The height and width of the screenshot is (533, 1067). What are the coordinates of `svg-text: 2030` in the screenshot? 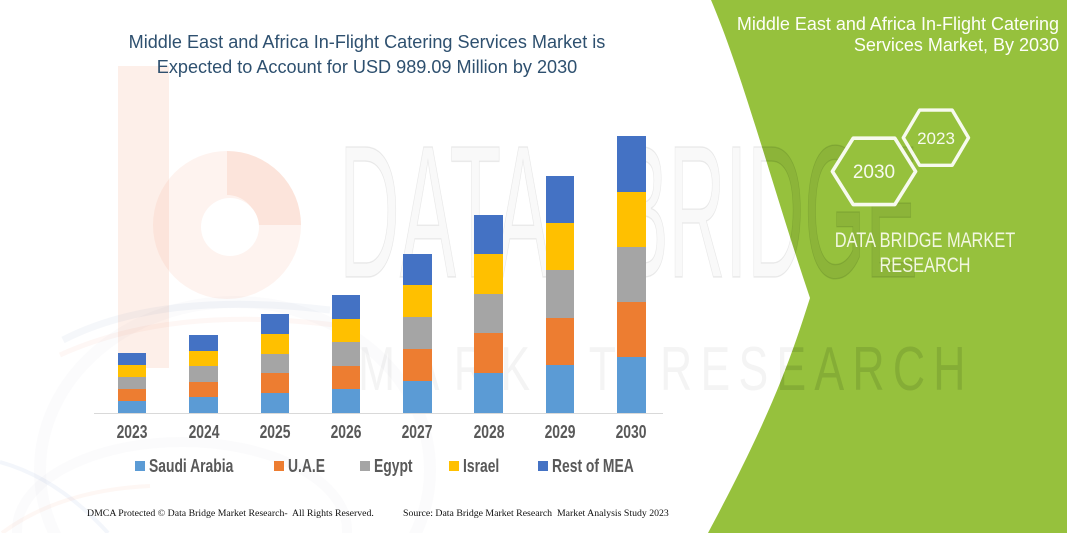 It's located at (874, 172).